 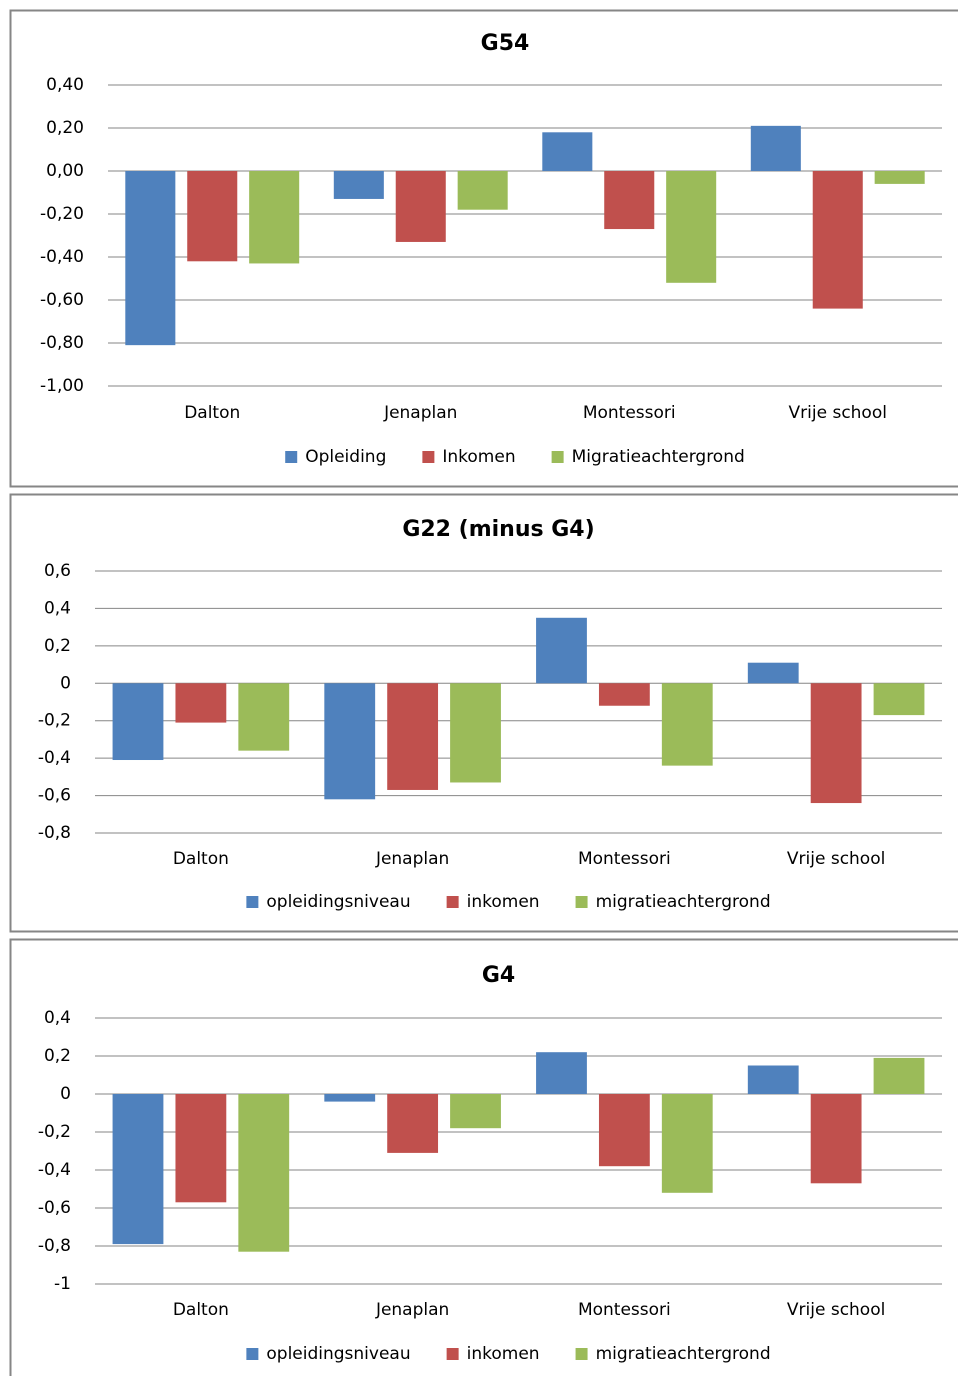 What do you see at coordinates (498, 529) in the screenshot?
I see `chart-title: G22 (minus G4)` at bounding box center [498, 529].